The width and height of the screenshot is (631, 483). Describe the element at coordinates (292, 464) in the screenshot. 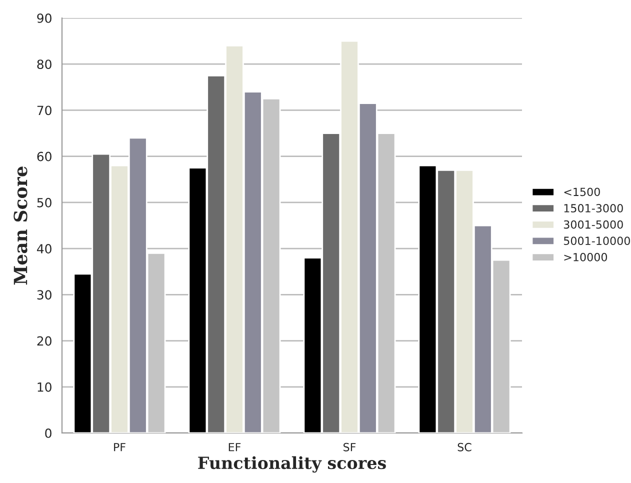

I see `x-axis-title: Functionality scores` at that location.